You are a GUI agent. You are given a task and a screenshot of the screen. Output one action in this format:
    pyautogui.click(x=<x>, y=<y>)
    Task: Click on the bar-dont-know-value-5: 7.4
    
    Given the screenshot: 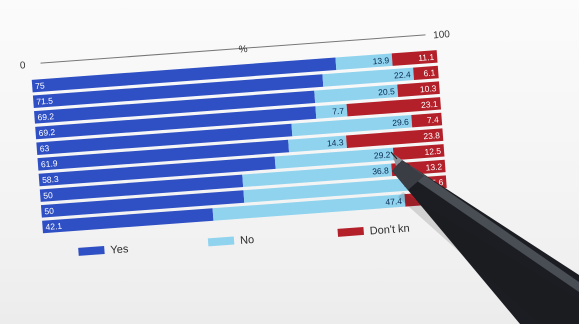 What is the action you would take?
    pyautogui.click(x=433, y=119)
    